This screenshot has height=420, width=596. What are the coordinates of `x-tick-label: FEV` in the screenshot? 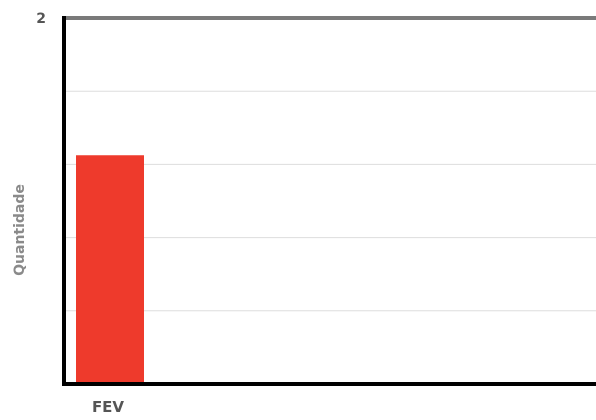 It's located at (108, 407).